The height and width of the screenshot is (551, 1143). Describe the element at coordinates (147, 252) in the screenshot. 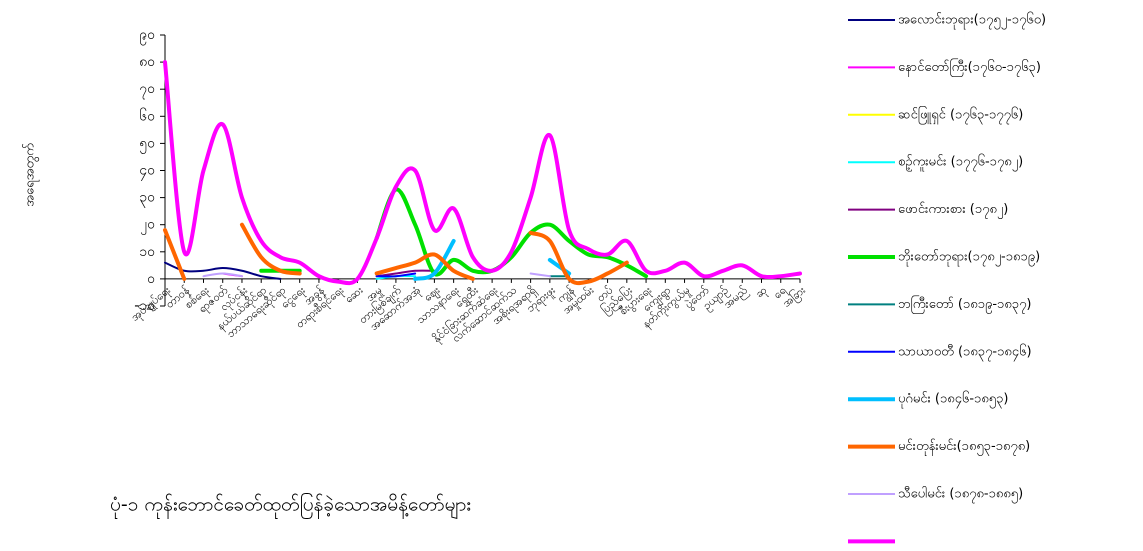

I see `y-tick-label: ၁၀` at that location.